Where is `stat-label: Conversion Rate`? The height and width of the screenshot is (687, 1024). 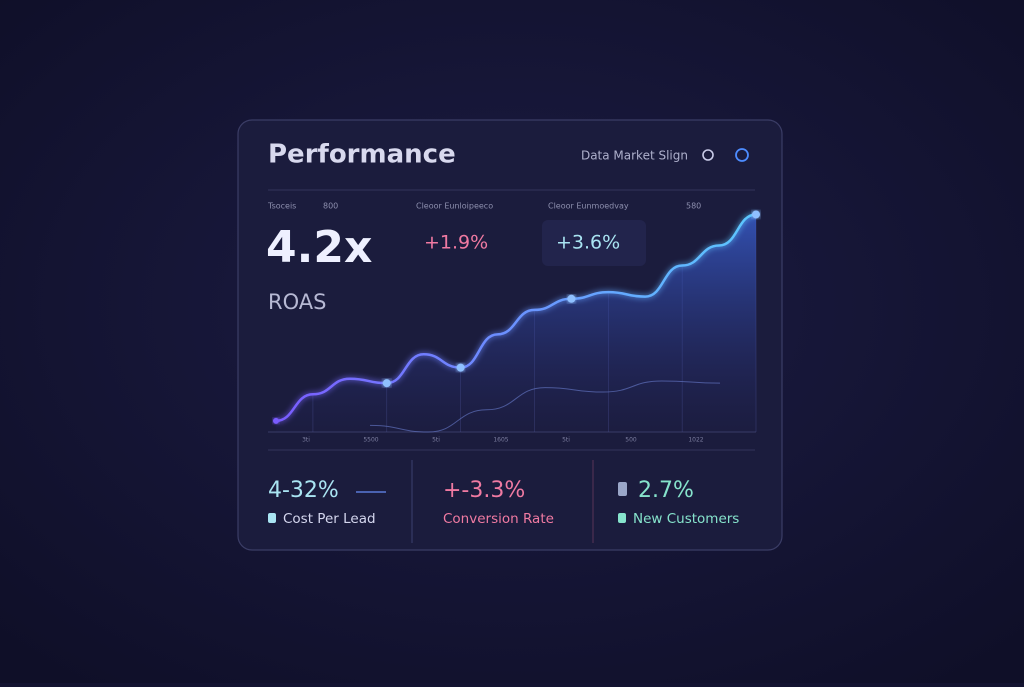 stat-label: Conversion Rate is located at coordinates (498, 519).